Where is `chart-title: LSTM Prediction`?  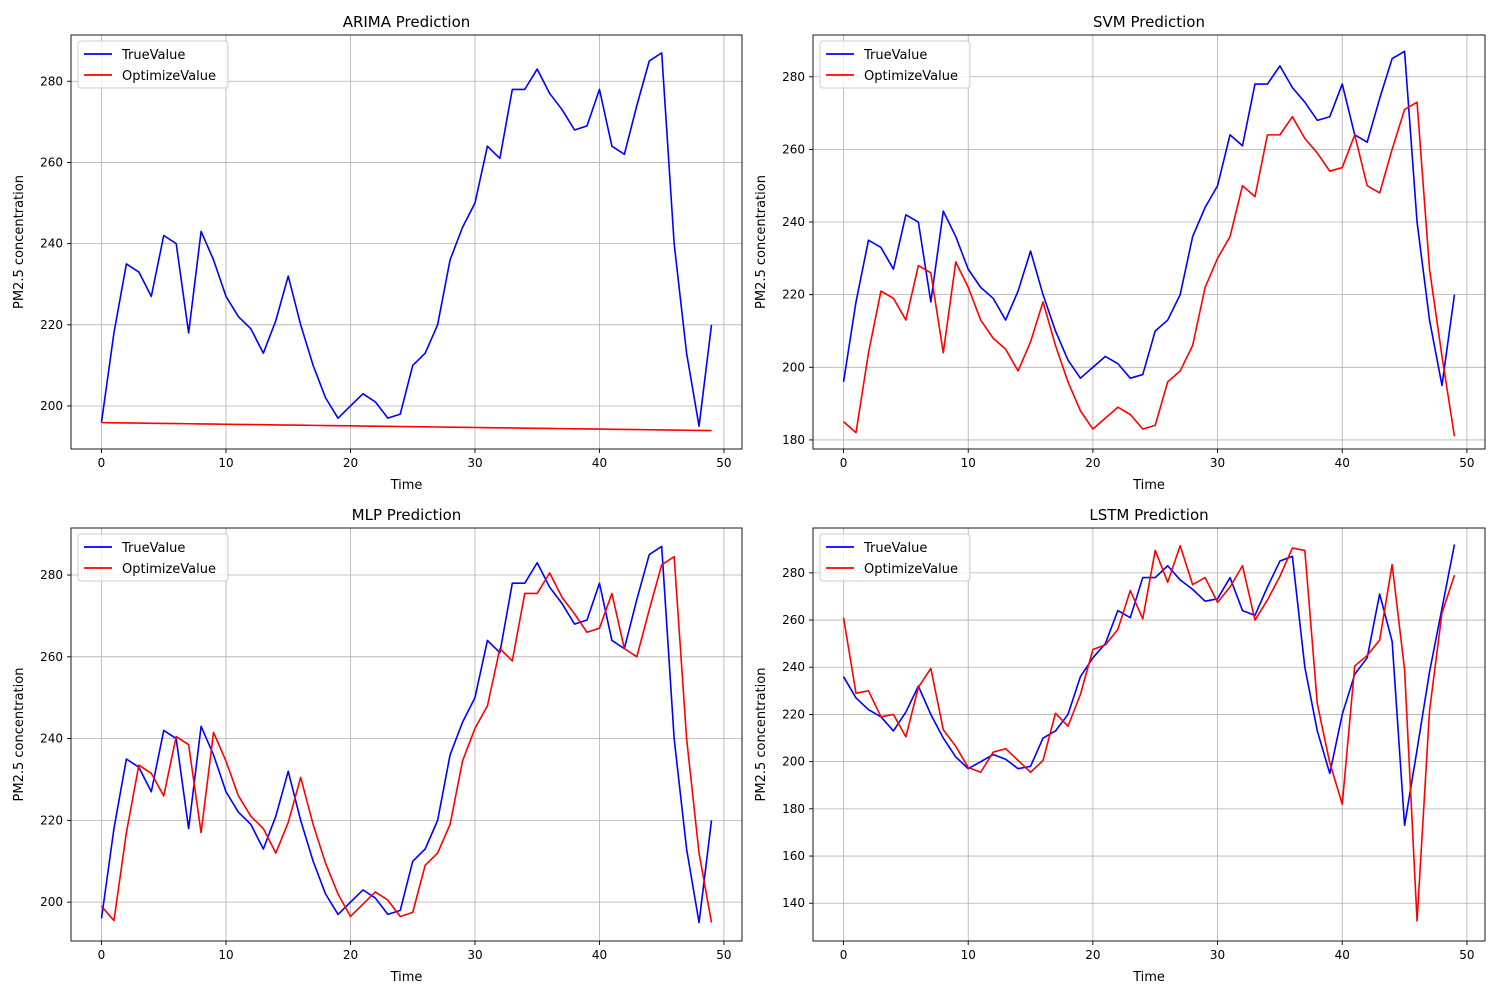
chart-title: LSTM Prediction is located at coordinates (1148, 515).